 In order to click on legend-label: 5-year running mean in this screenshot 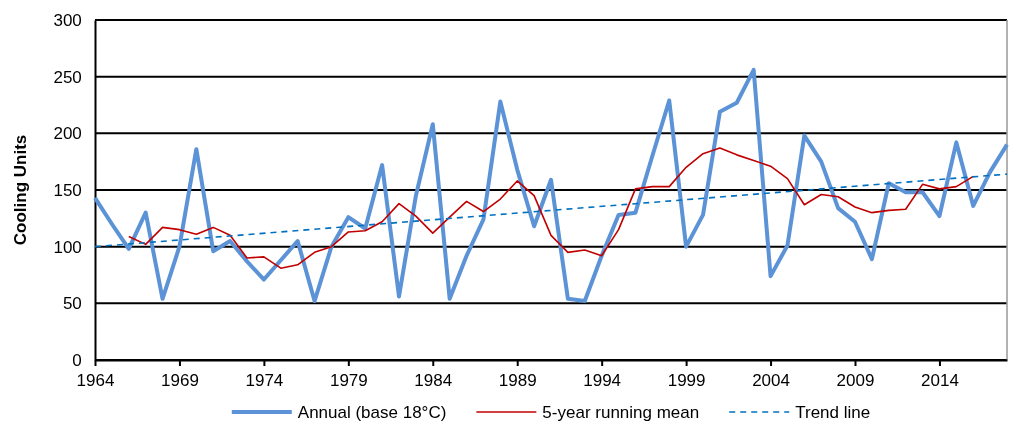, I will do `click(621, 412)`.